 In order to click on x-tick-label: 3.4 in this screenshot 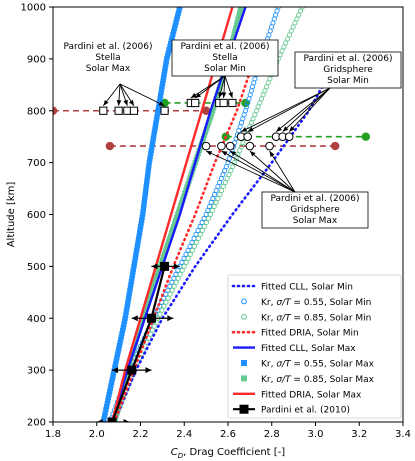, I will do `click(403, 434)`.